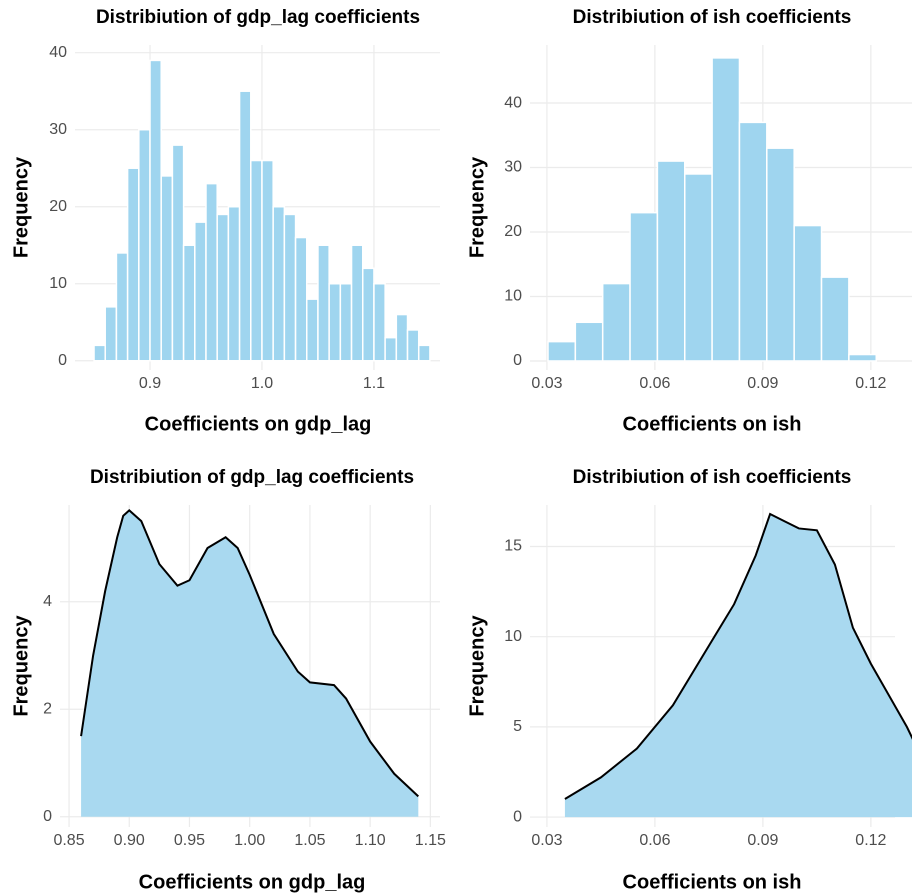  I want to click on y-tick-label: 5, so click(517, 726).